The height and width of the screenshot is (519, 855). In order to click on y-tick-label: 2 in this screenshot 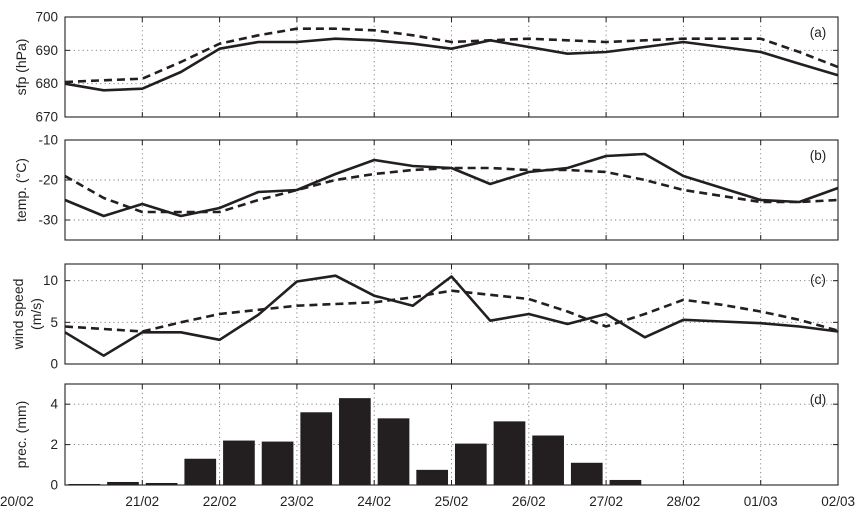, I will do `click(54, 444)`.